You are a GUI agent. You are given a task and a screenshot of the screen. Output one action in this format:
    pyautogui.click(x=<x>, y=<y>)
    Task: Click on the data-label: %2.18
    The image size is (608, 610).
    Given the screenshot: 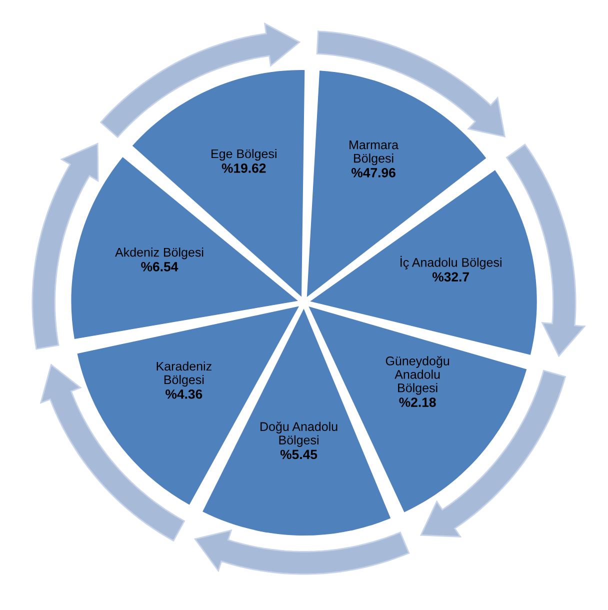 What is the action you would take?
    pyautogui.click(x=417, y=402)
    